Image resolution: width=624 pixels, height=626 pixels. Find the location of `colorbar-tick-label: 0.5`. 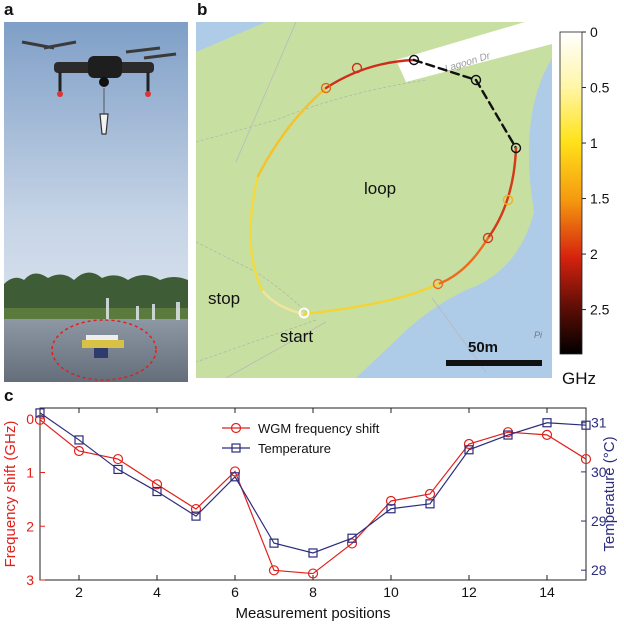

colorbar-tick-label: 0.5 is located at coordinates (600, 88).